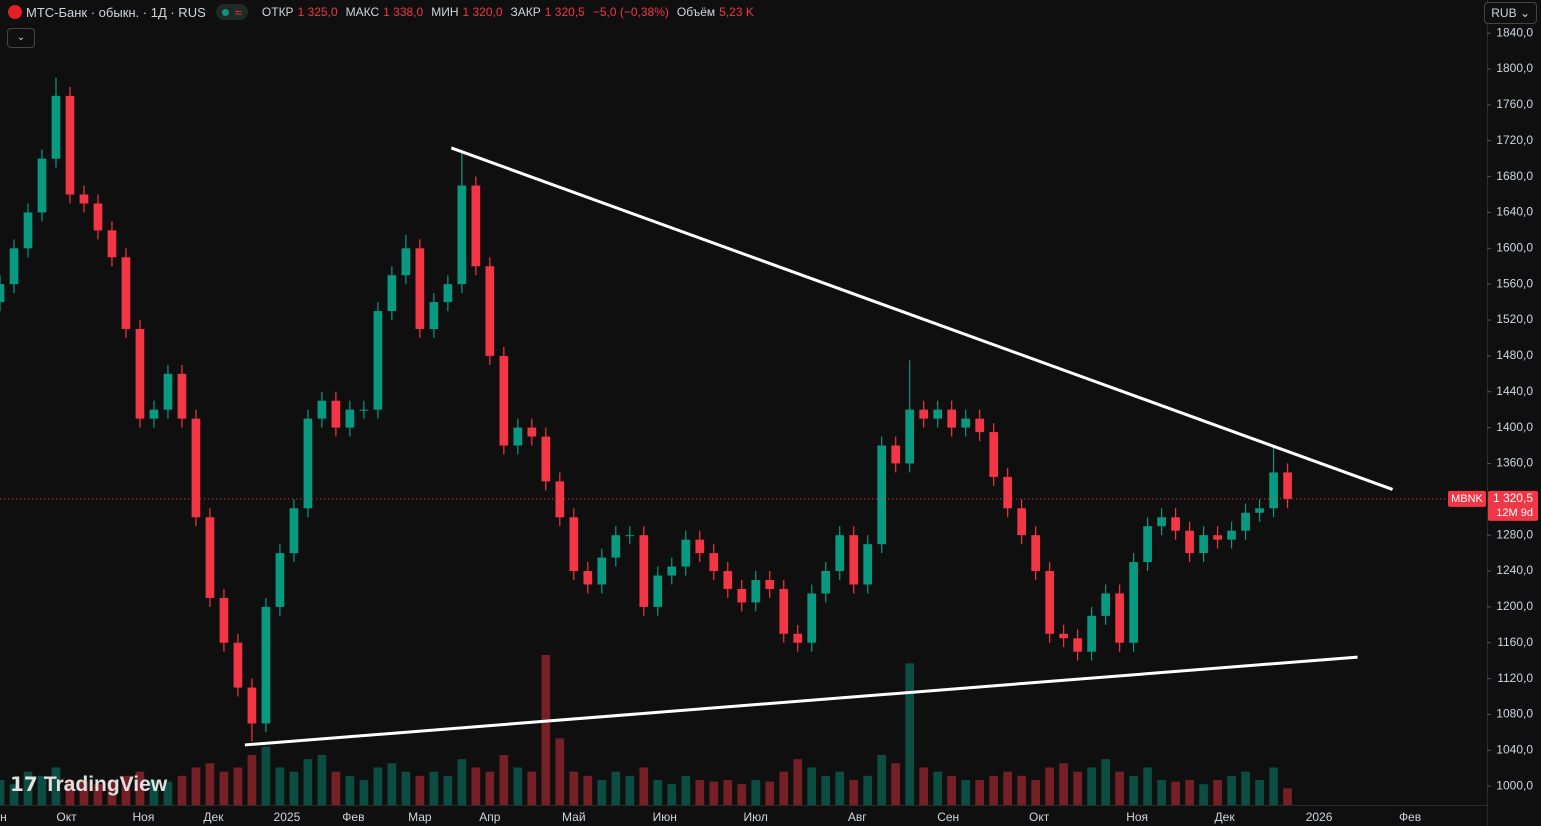 The image size is (1541, 826). What do you see at coordinates (1514, 570) in the screenshot?
I see `y-tick-label: 1240,0` at bounding box center [1514, 570].